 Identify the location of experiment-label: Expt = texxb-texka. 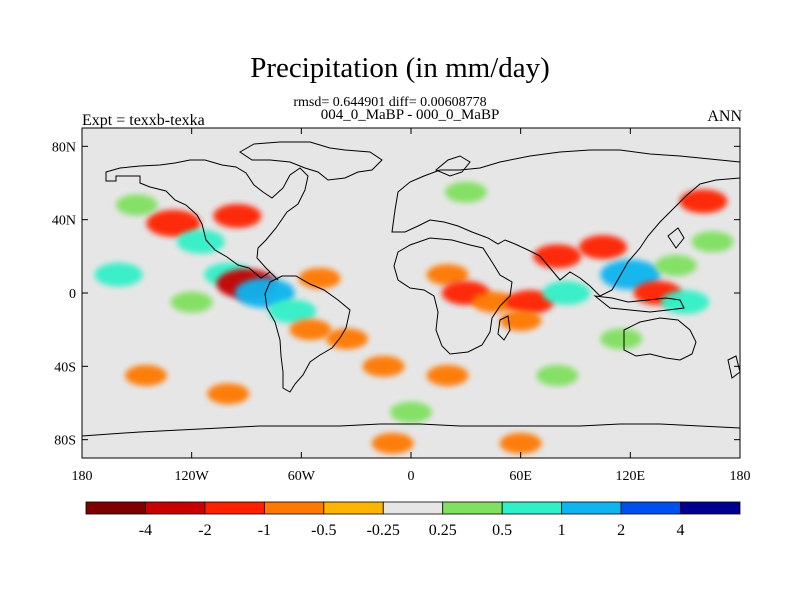
(143, 120).